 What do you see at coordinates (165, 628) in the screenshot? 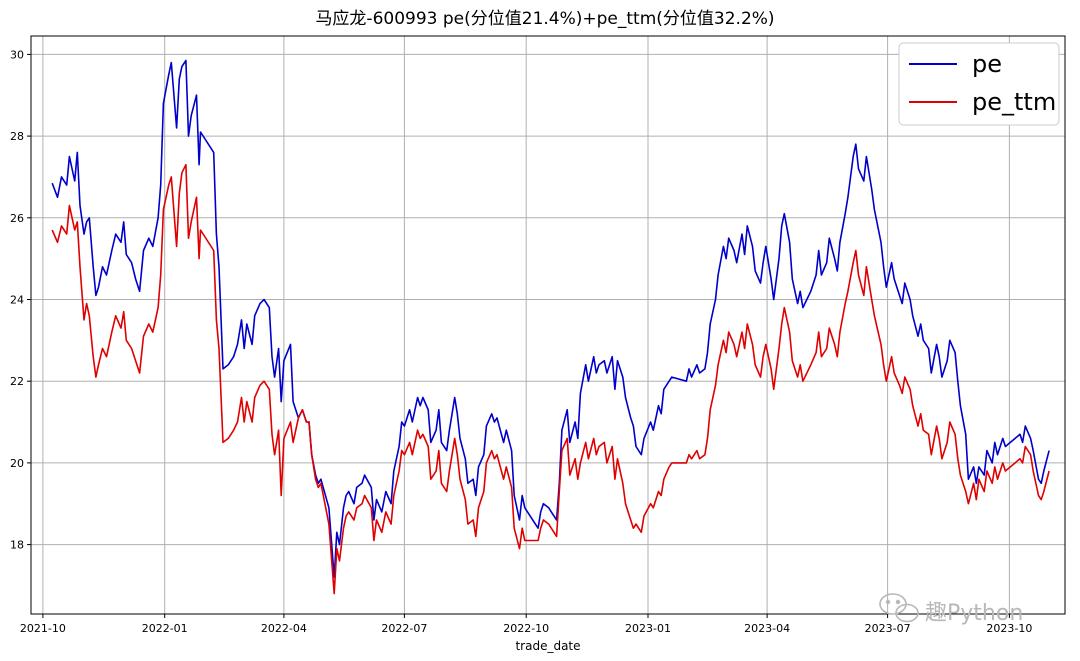
I see `x-tick-label: 2022-01` at bounding box center [165, 628].